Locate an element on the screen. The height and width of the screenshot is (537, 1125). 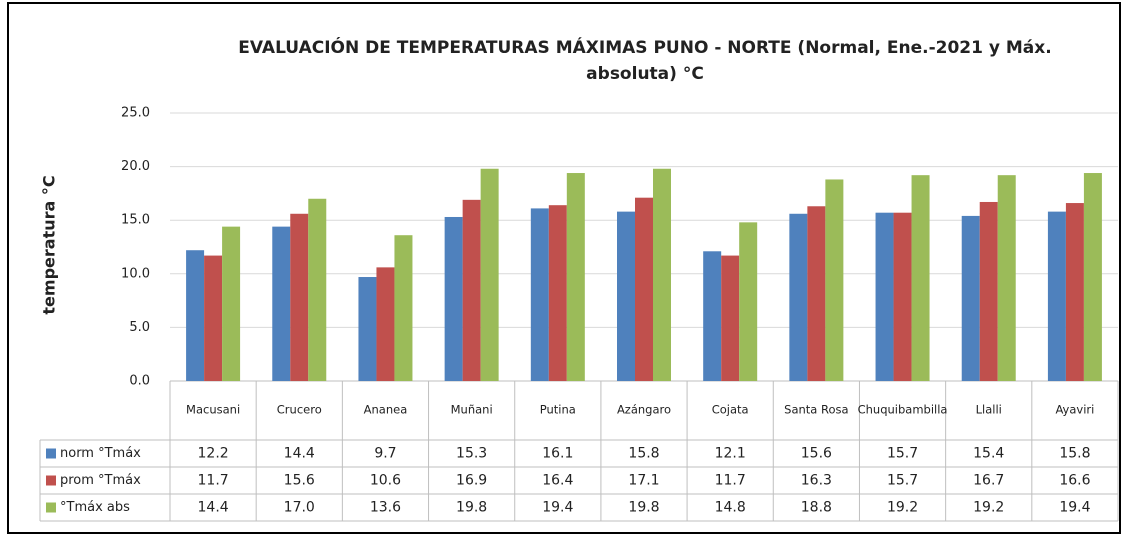
x-tick-label: Chuquibambilla is located at coordinates (903, 410).